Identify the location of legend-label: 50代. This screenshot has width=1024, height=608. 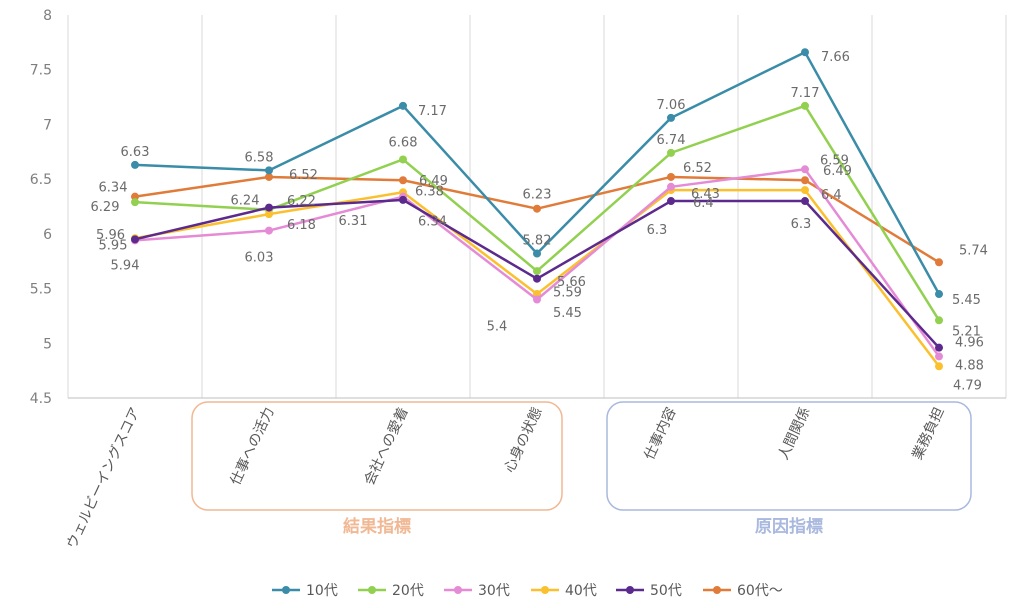
(666, 591).